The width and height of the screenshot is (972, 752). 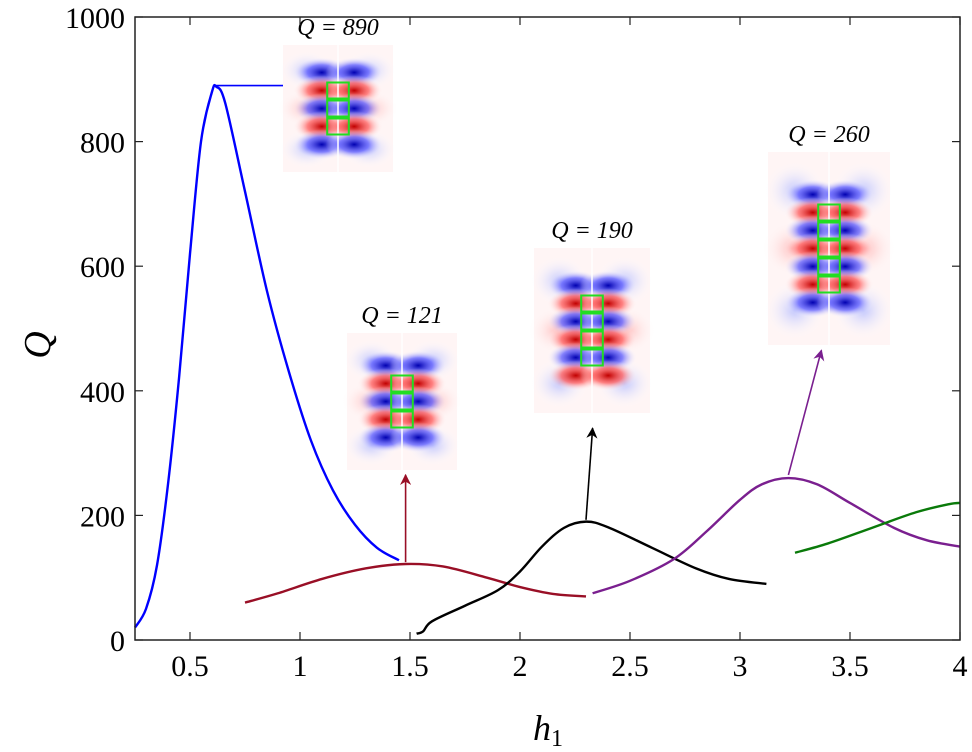 What do you see at coordinates (402, 316) in the screenshot?
I see `inset-q-label: Q = 121` at bounding box center [402, 316].